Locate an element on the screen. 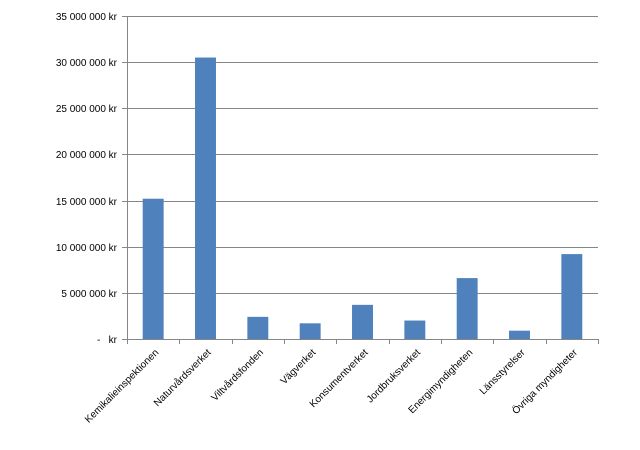 Image resolution: width=640 pixels, height=450 pixels. category-label: Länsstyrelser is located at coordinates (503, 372).